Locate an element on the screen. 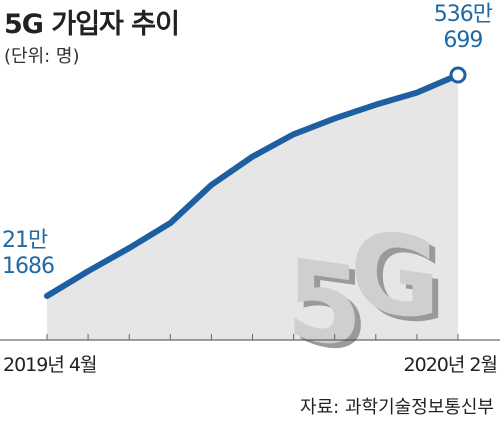  x-tick-label: 2019년 4월 is located at coordinates (50, 365).